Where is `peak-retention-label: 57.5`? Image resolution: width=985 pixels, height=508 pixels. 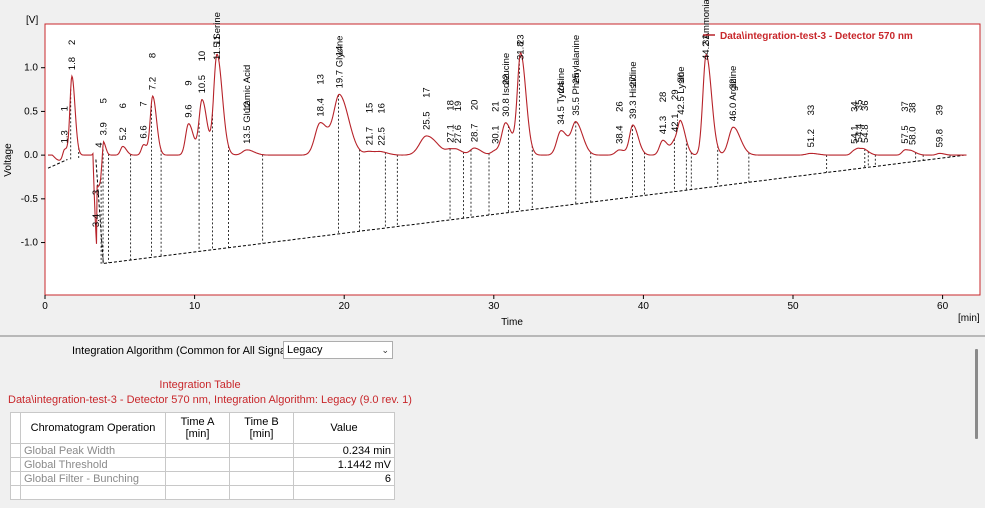
peak-retention-label: 57.5 is located at coordinates (905, 134).